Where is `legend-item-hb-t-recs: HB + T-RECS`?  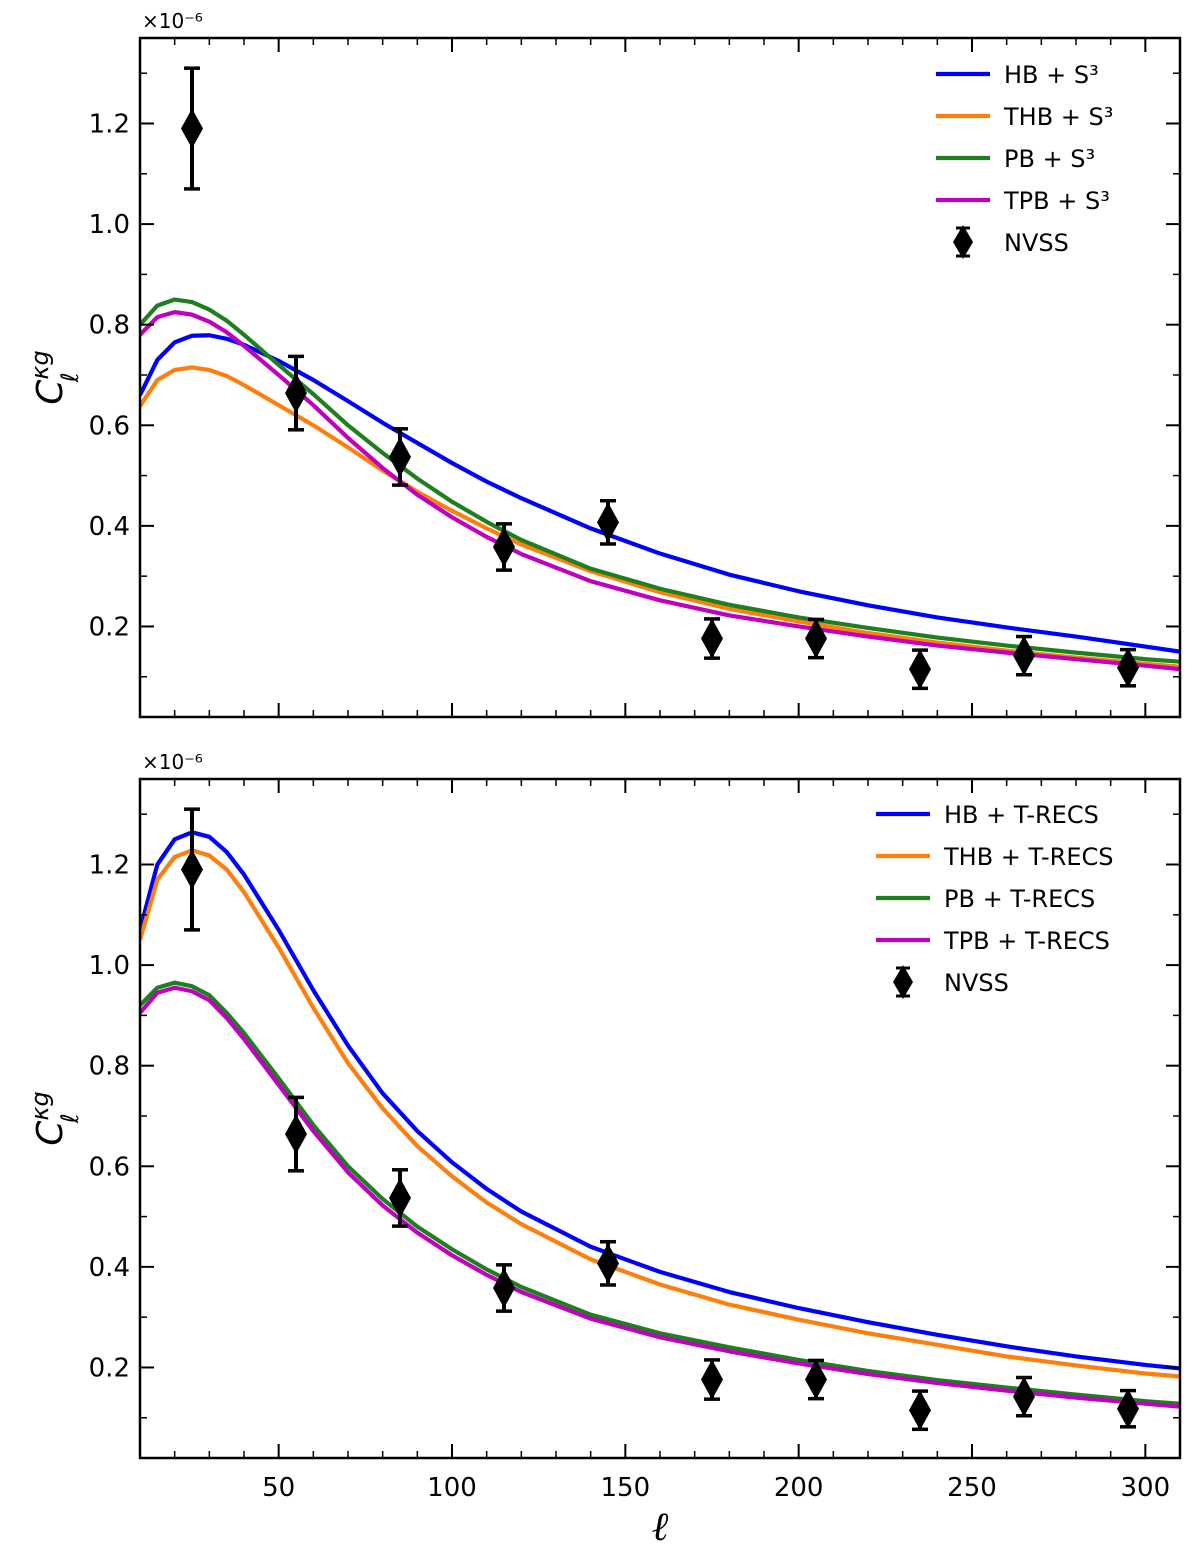 legend-item-hb-t-recs: HB + T-RECS is located at coordinates (987, 815).